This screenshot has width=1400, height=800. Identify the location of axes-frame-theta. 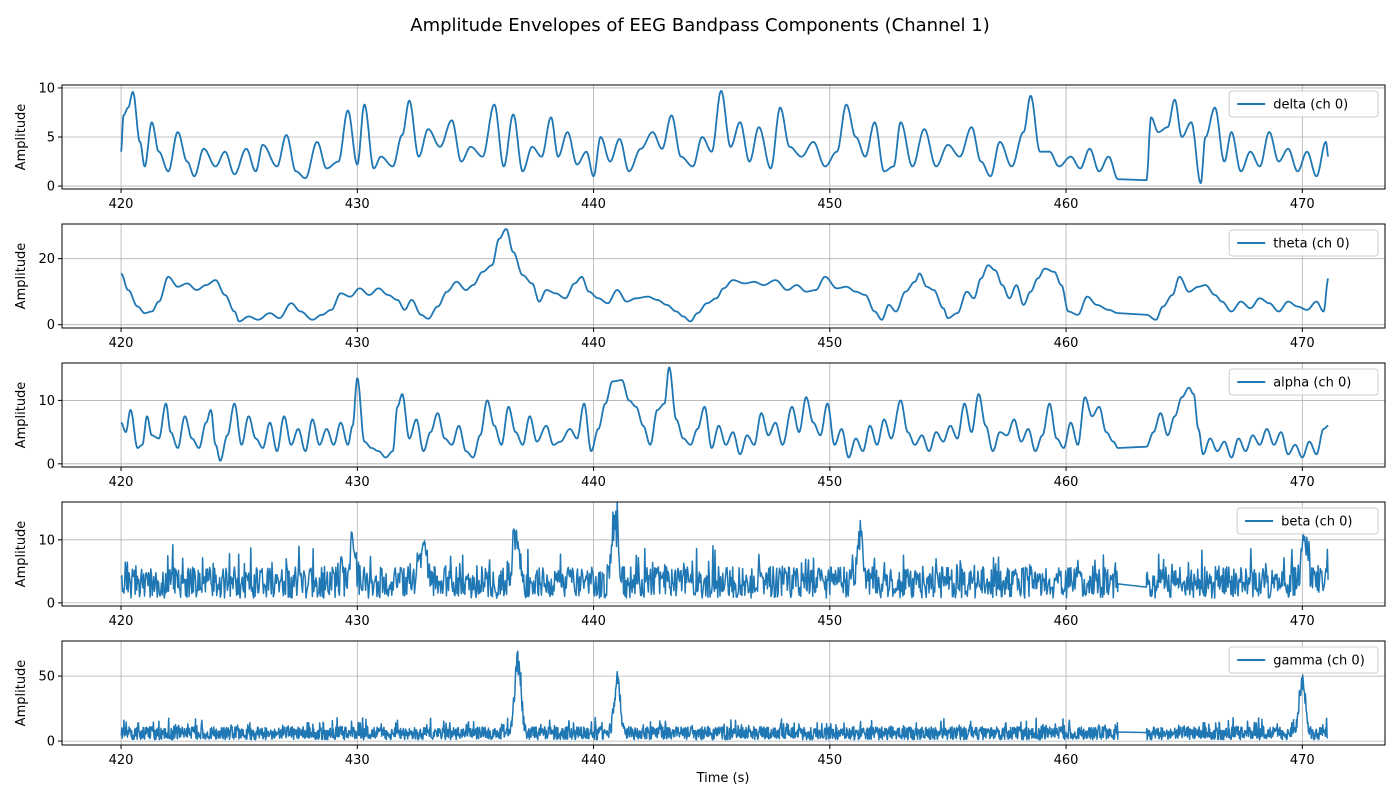
(723, 276).